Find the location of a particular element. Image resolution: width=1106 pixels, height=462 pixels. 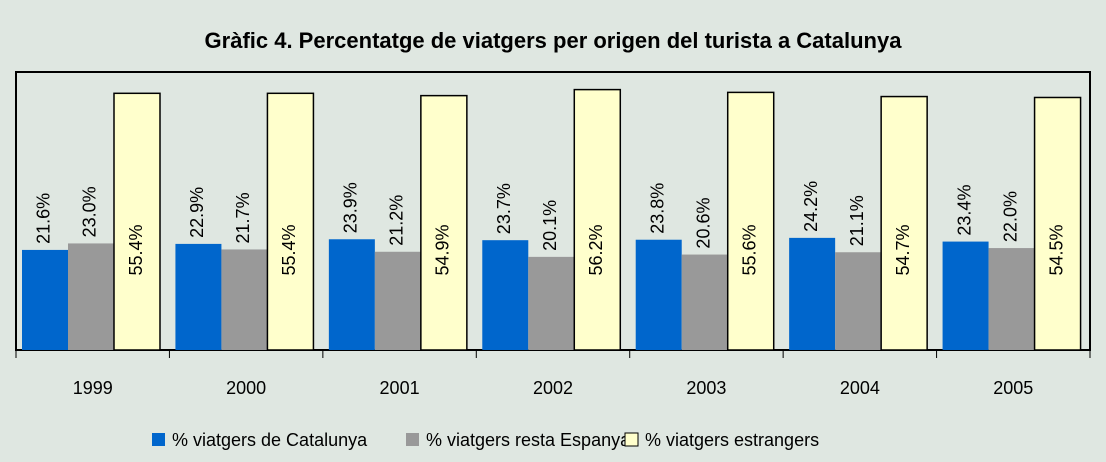

data-label: 20.1% is located at coordinates (550, 225).